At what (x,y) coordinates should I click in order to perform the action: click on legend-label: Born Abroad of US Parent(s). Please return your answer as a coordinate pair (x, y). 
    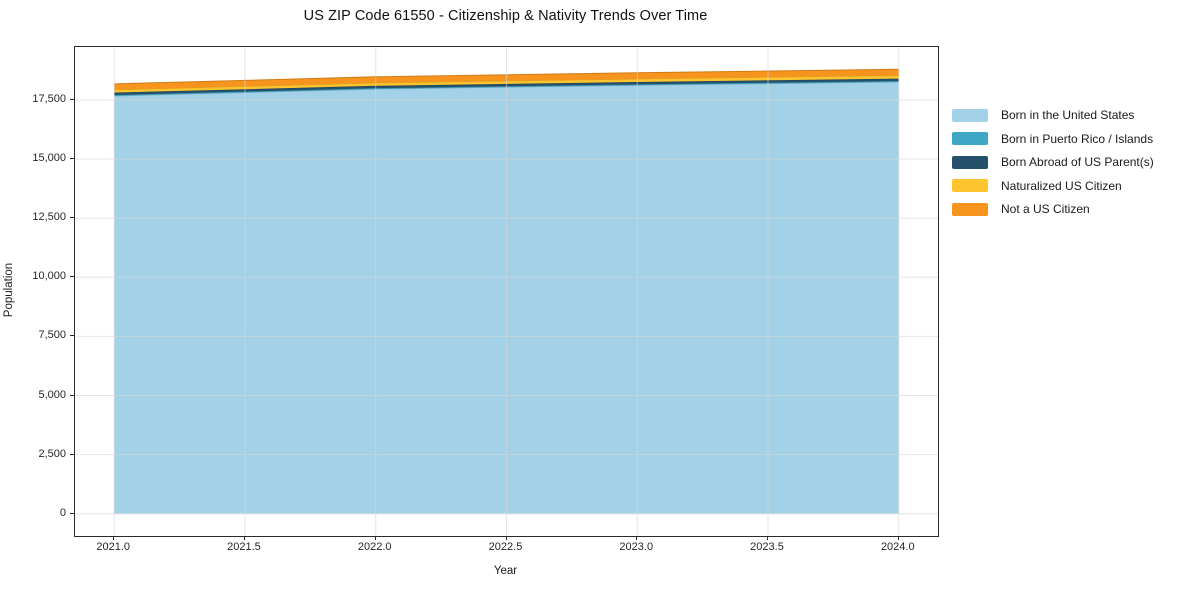
    Looking at the image, I should click on (1077, 162).